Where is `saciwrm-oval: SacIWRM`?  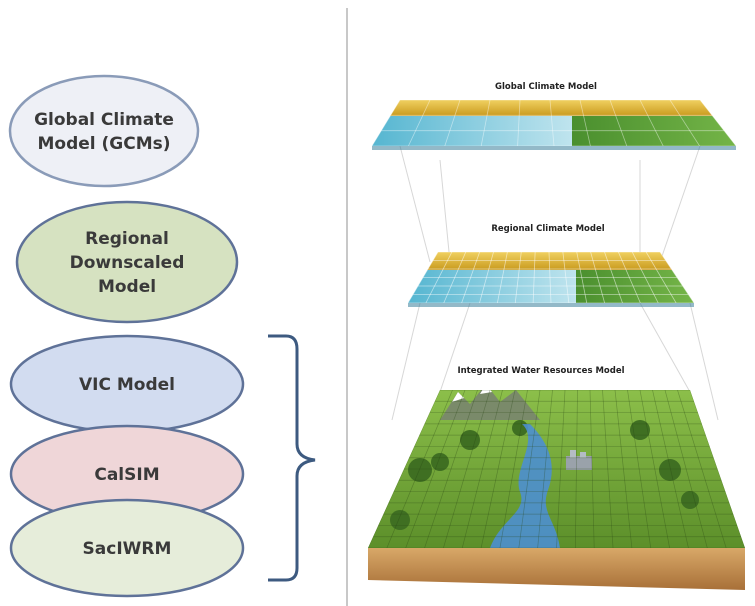 saciwrm-oval: SacIWRM is located at coordinates (127, 548).